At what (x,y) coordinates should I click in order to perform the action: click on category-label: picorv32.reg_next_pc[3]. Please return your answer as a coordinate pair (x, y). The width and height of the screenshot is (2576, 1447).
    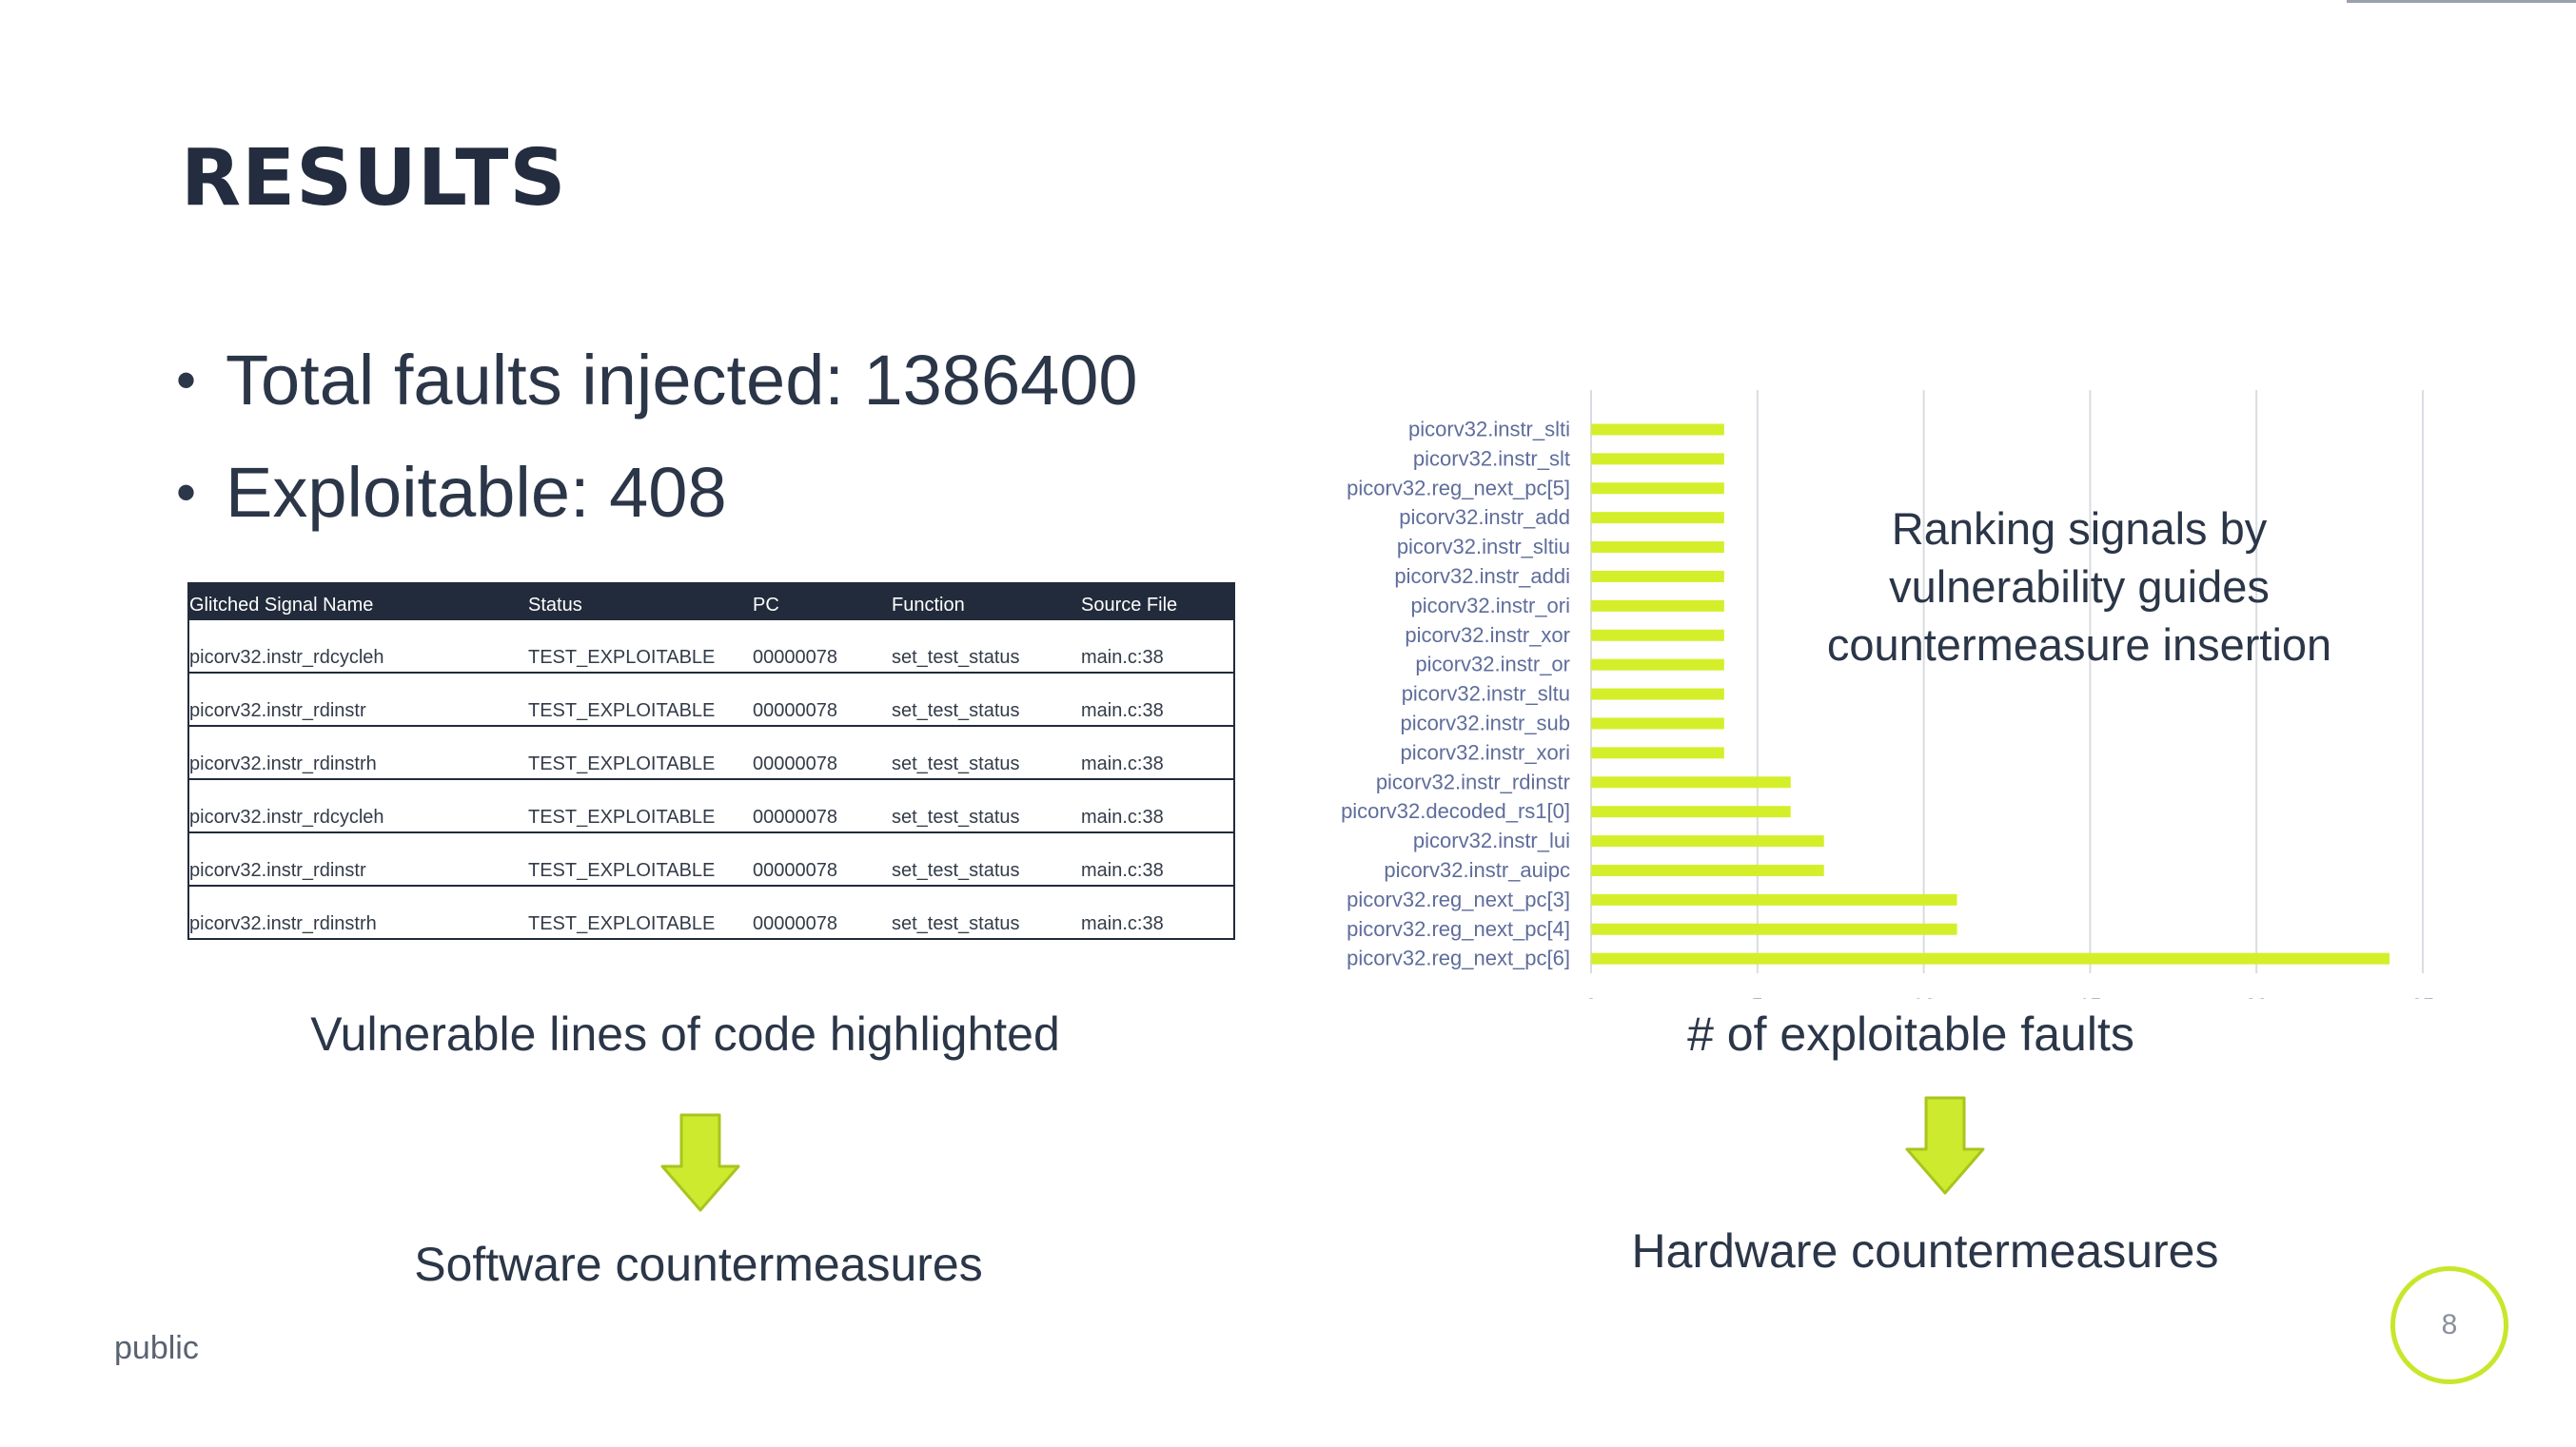
    Looking at the image, I should click on (1458, 899).